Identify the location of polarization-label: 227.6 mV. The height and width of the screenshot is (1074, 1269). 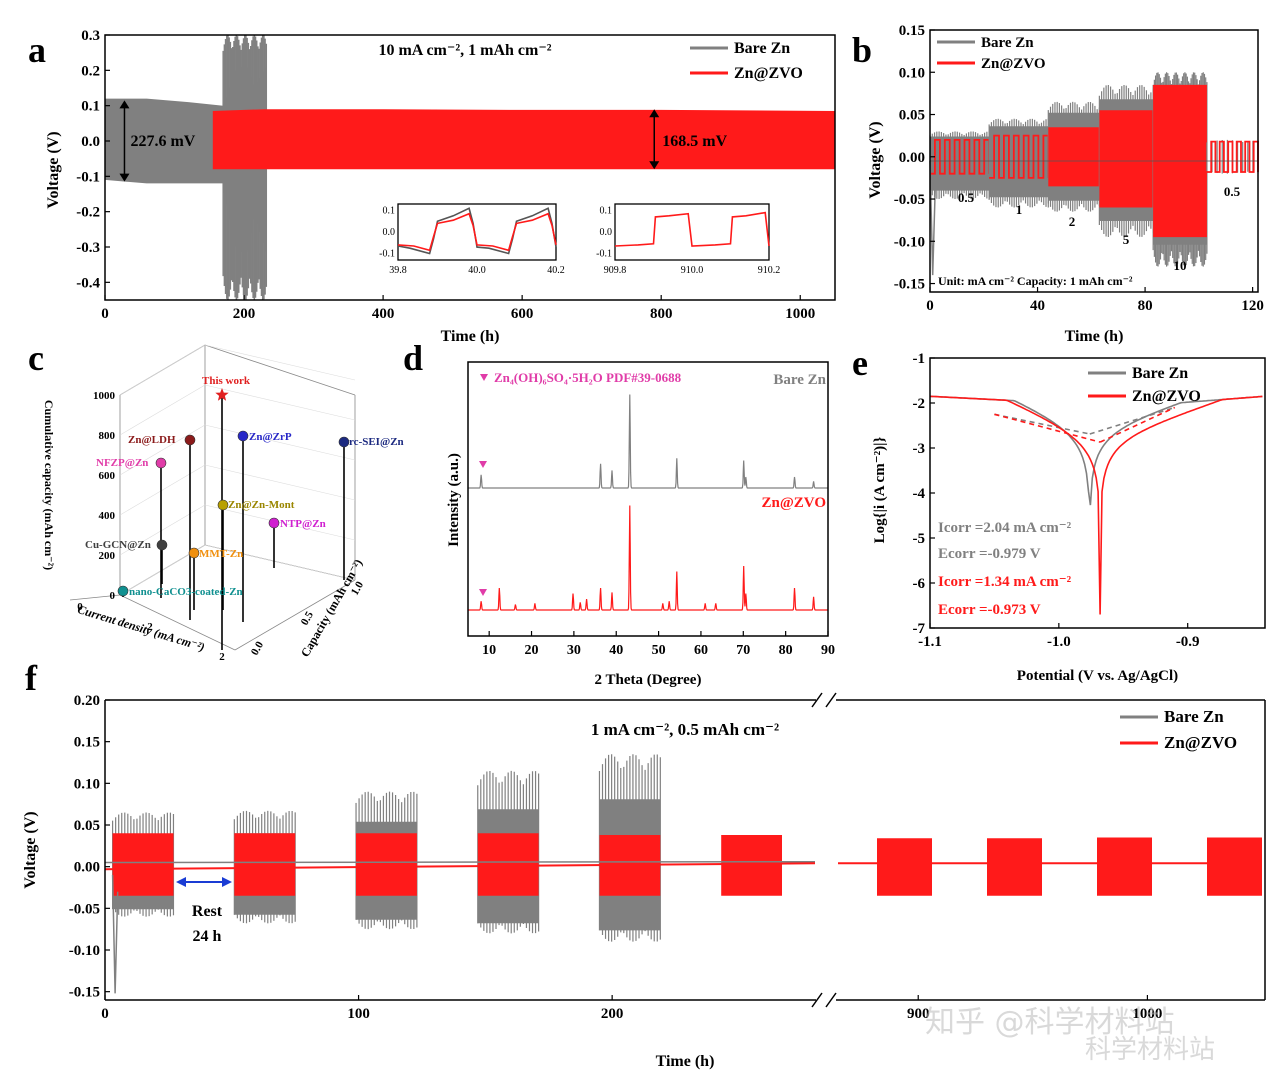
(162, 141).